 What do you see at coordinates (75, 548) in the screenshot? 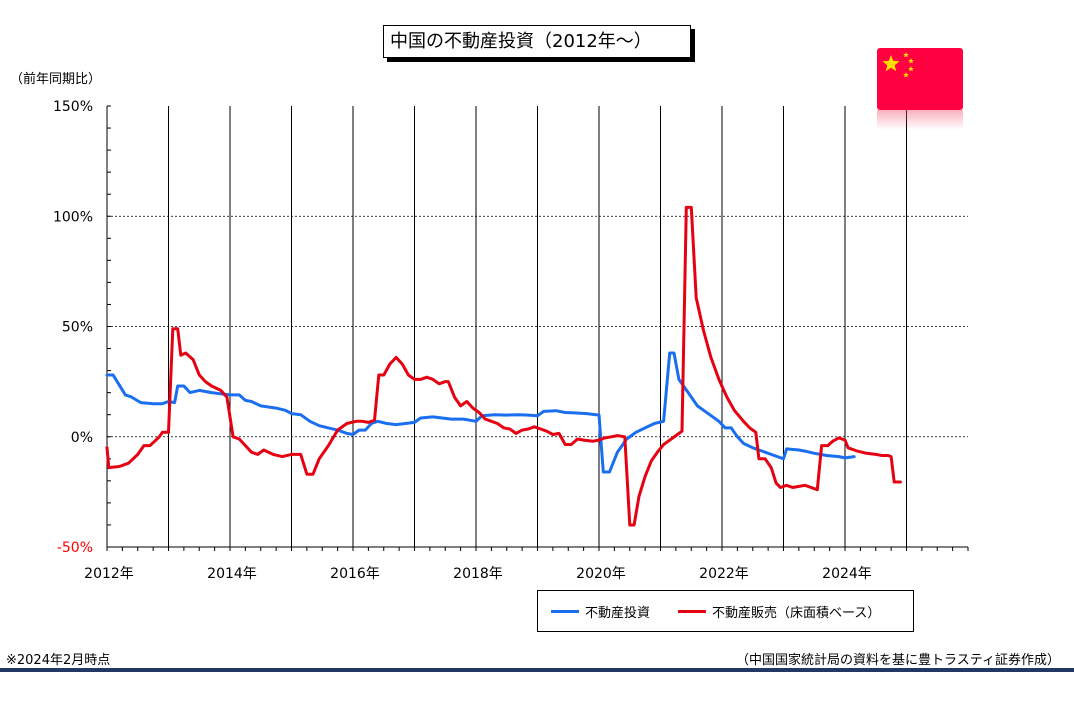
I see `y-tick-label: -50%` at bounding box center [75, 548].